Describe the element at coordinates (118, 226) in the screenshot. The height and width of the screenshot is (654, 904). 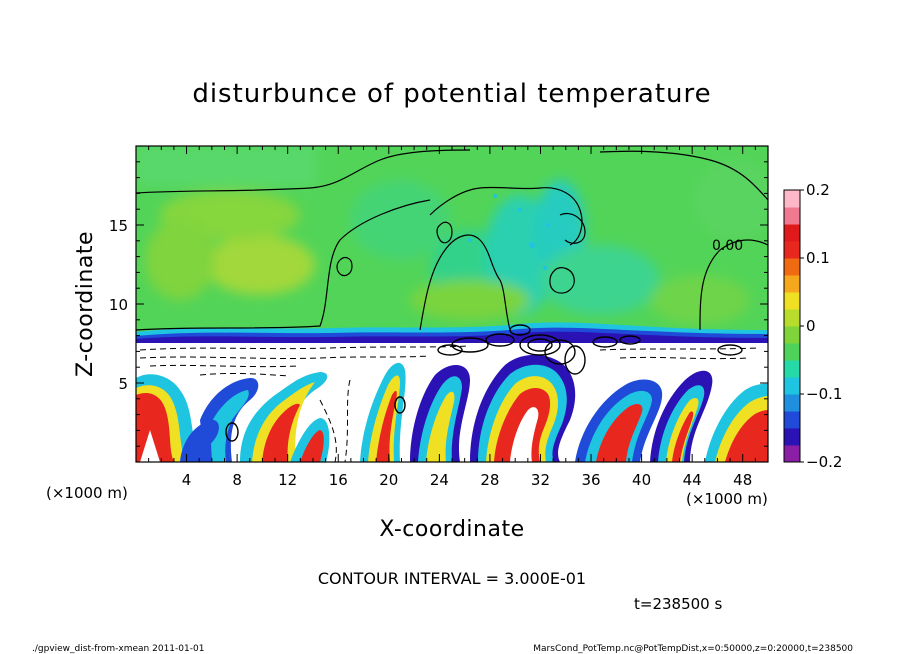
I see `y-tick-label: 15` at that location.